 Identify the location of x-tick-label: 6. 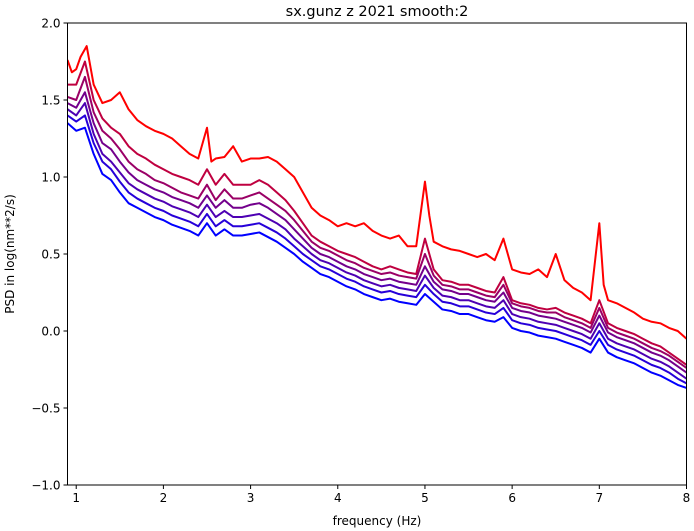
(512, 498).